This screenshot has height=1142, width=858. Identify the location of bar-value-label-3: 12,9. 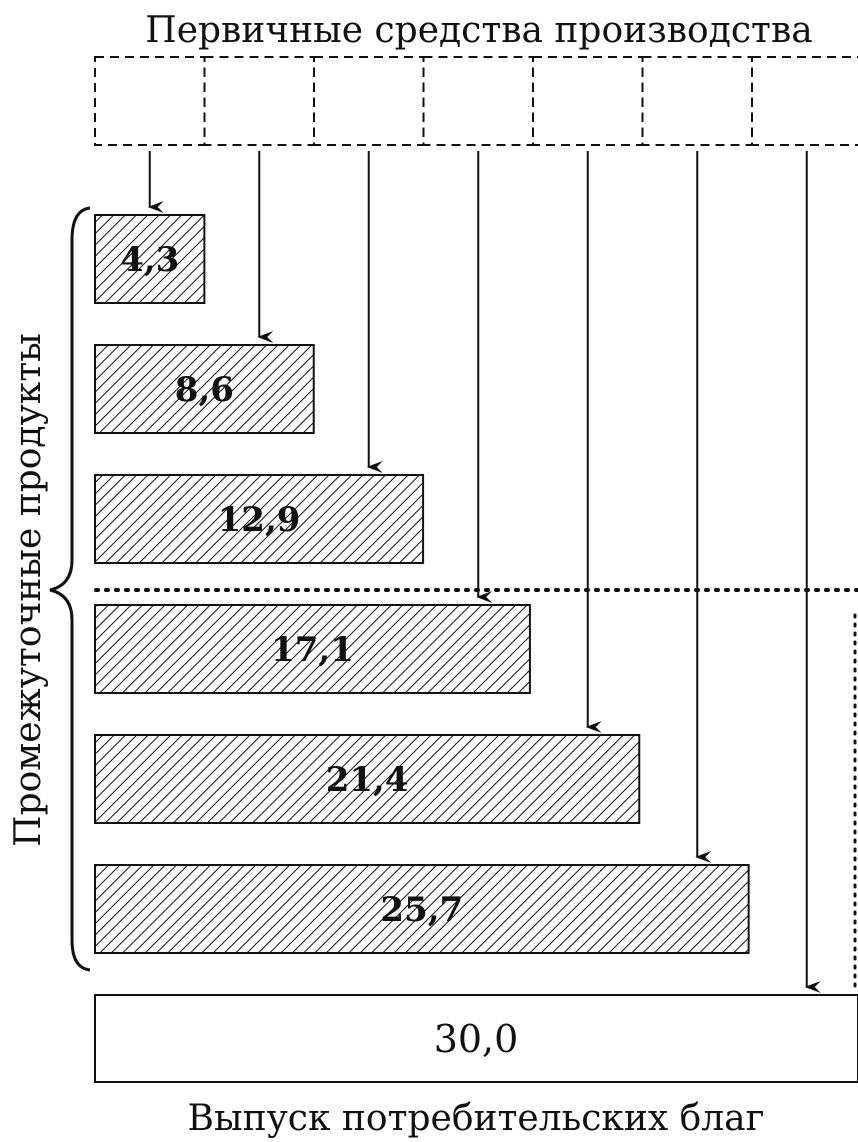
(259, 520).